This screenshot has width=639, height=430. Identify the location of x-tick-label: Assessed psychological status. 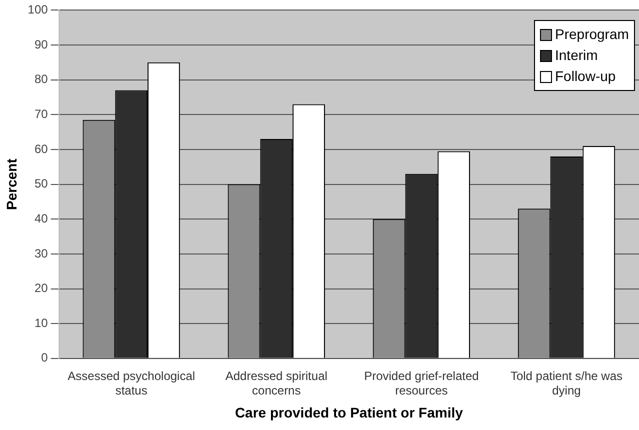
(132, 383).